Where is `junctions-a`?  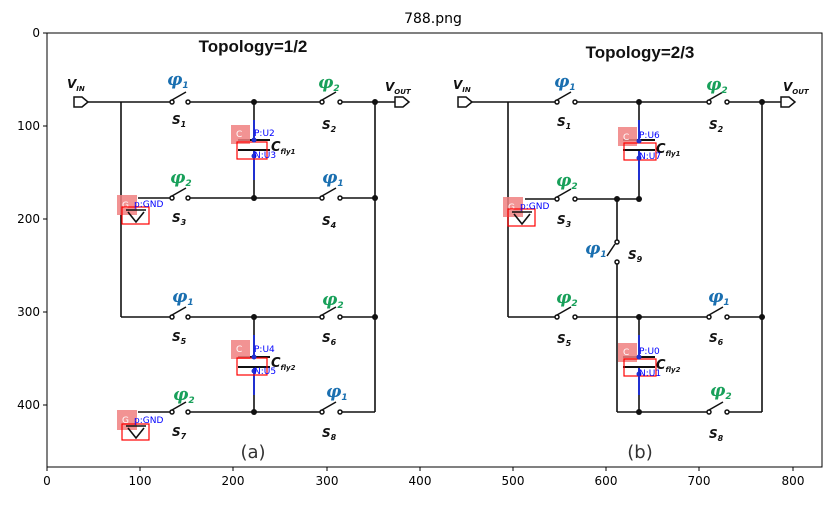 junctions-a is located at coordinates (314, 257).